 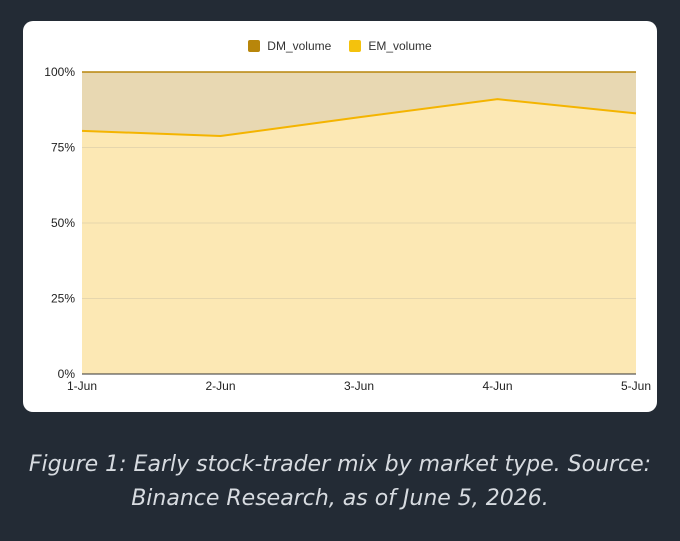 What do you see at coordinates (400, 46) in the screenshot?
I see `legend-label-em: EM_volume` at bounding box center [400, 46].